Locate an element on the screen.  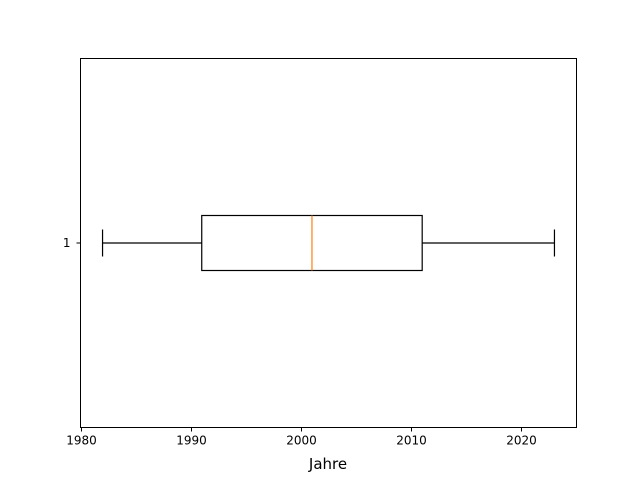
plot-layer is located at coordinates (328, 243).